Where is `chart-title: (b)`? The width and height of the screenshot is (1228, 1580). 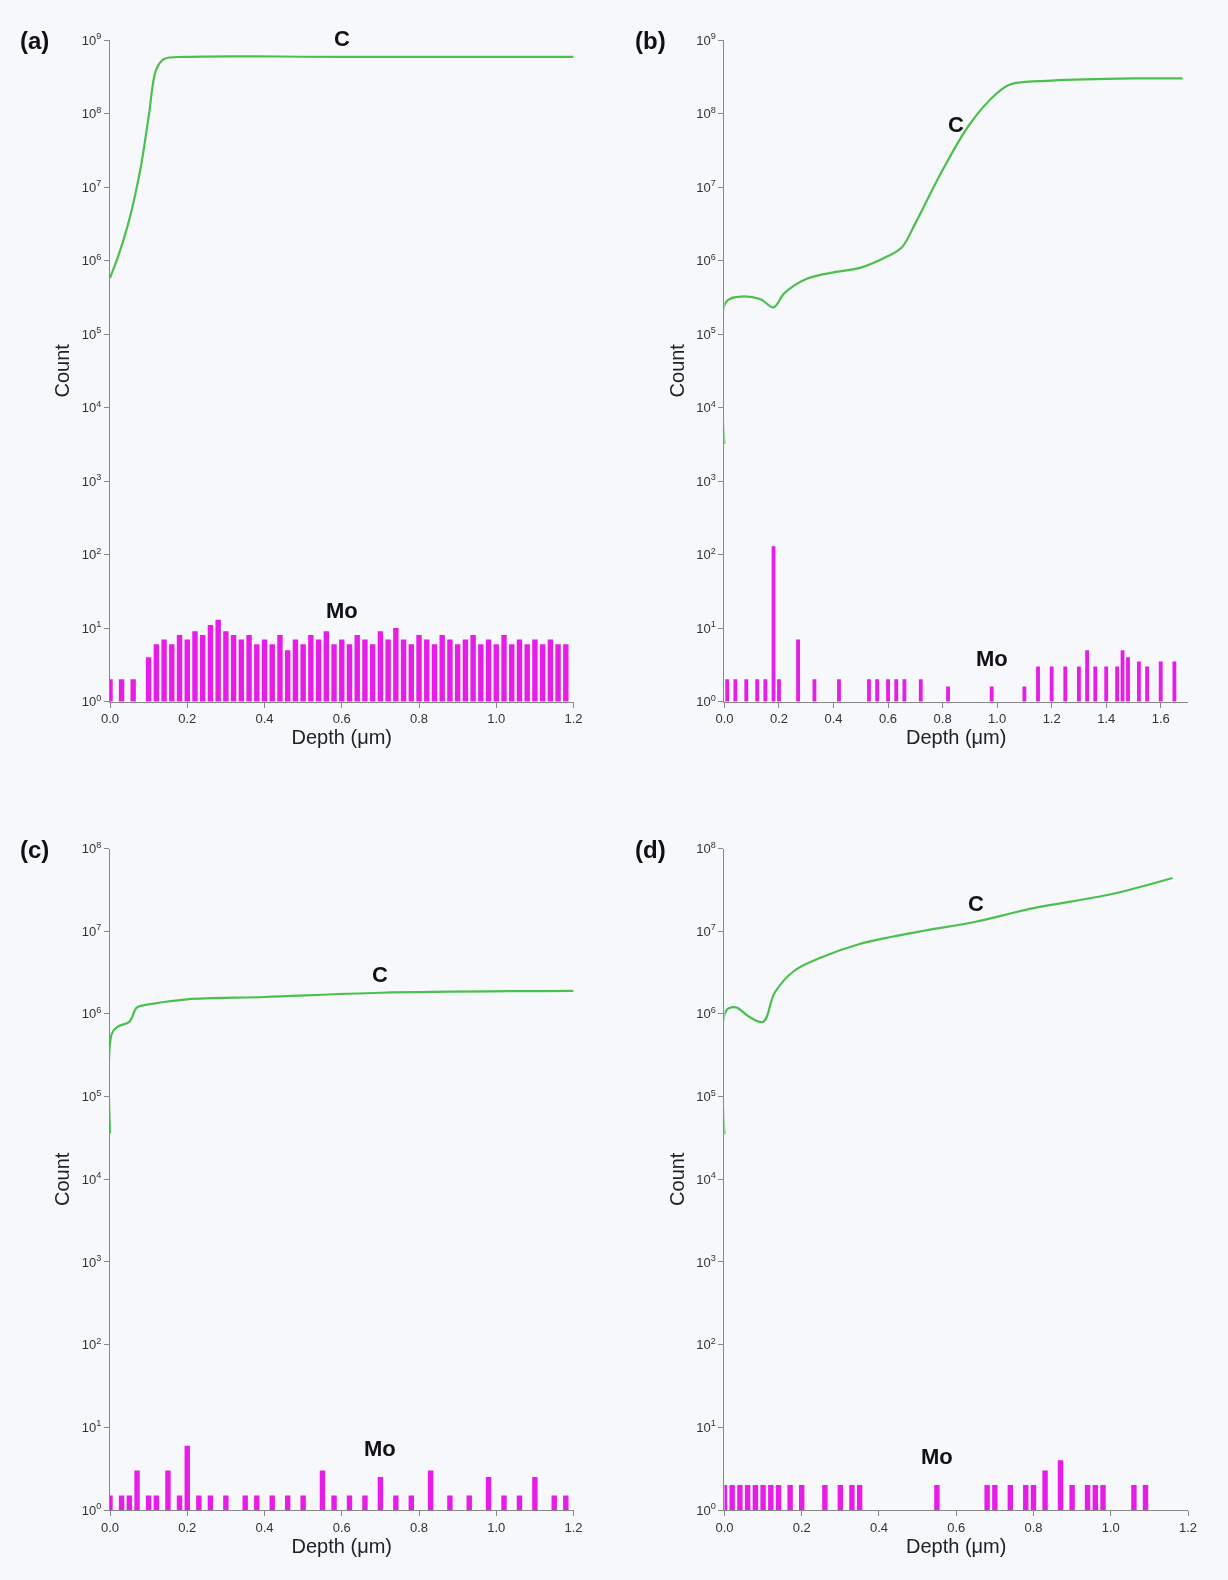 chart-title: (b) is located at coordinates (650, 40).